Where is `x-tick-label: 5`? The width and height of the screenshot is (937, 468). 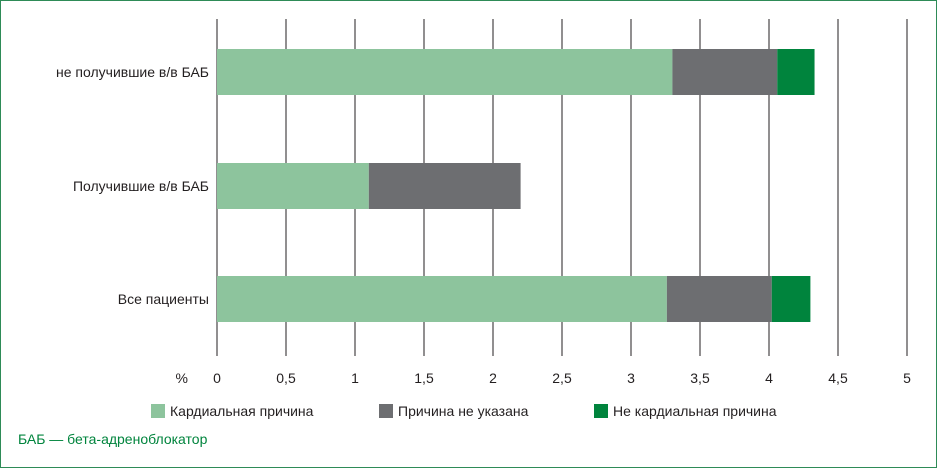
x-tick-label: 5 is located at coordinates (907, 378).